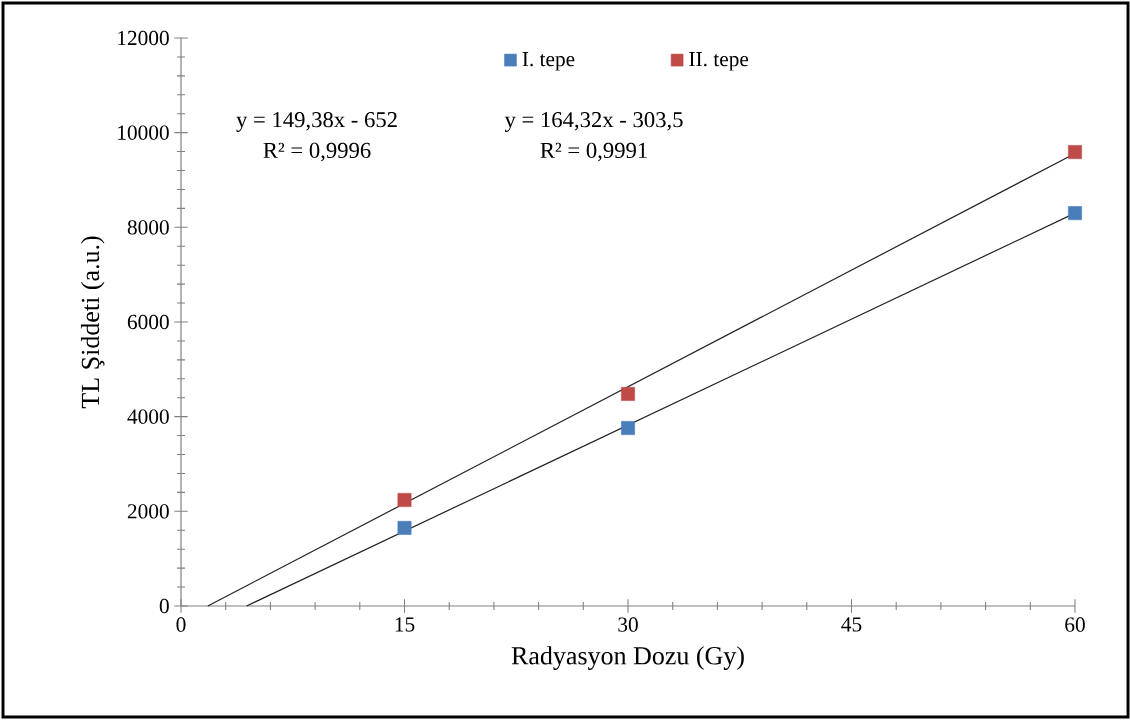 The image size is (1131, 720). I want to click on y-tick-label: 0, so click(164, 606).